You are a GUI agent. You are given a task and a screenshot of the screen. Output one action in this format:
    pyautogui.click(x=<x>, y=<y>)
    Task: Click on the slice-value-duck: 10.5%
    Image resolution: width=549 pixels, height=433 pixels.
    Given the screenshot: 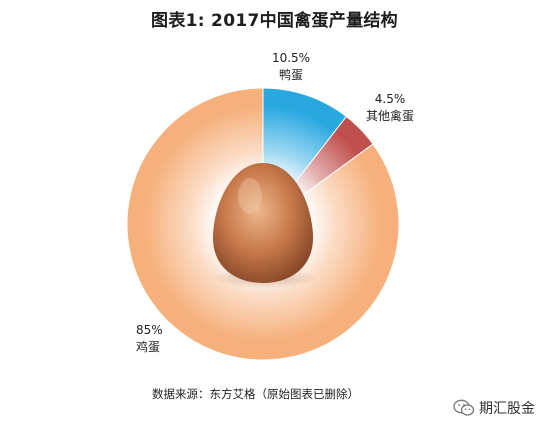 What is the action you would take?
    pyautogui.click(x=291, y=58)
    